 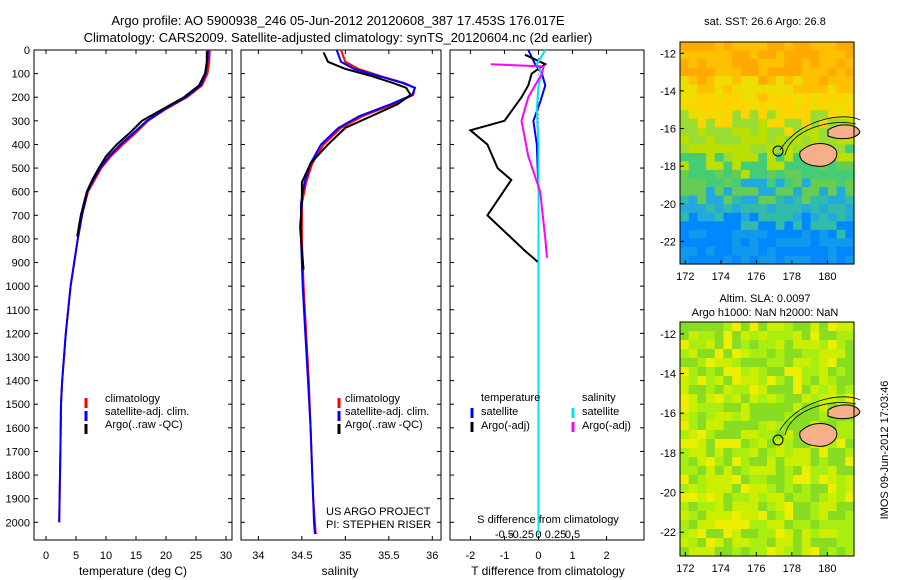 What do you see at coordinates (18, 405) in the screenshot?
I see `depth-tick-label: 1500` at bounding box center [18, 405].